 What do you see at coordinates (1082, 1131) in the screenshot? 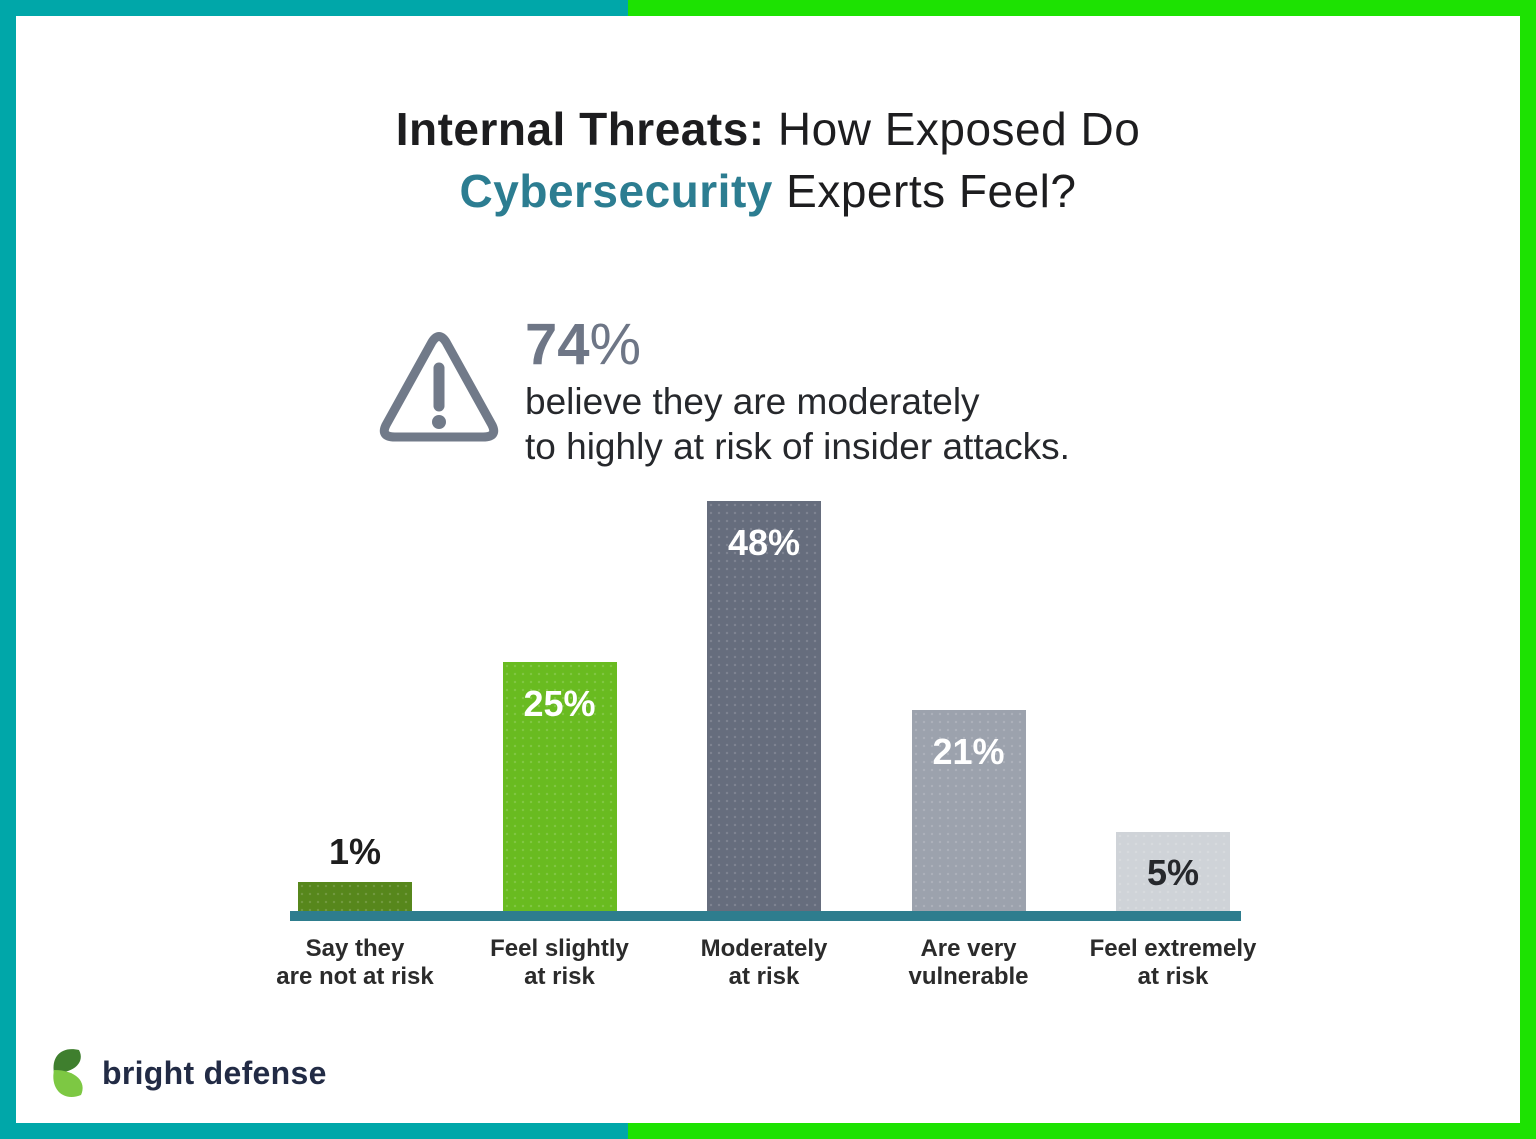
I see `frame-border-bottom-green` at bounding box center [1082, 1131].